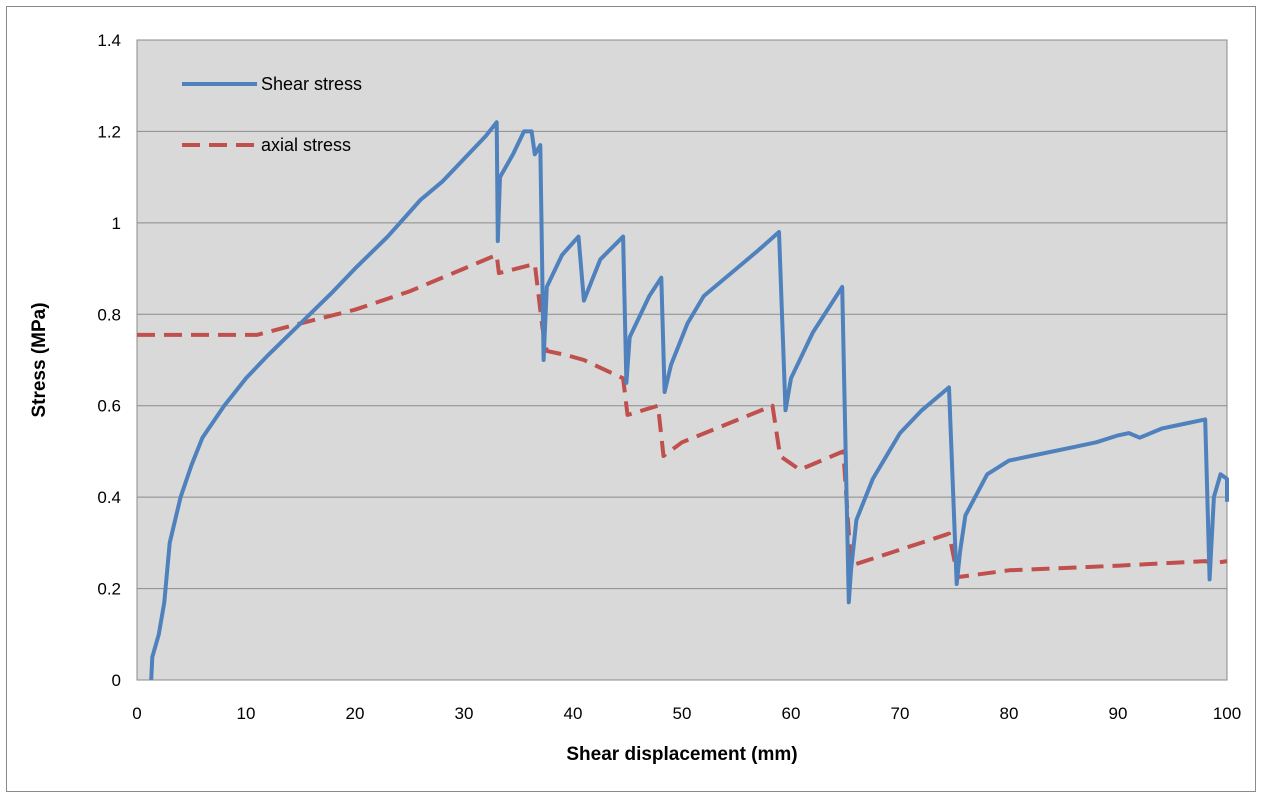 Image resolution: width=1262 pixels, height=798 pixels. What do you see at coordinates (355, 713) in the screenshot?
I see `x-tick-label: 20` at bounding box center [355, 713].